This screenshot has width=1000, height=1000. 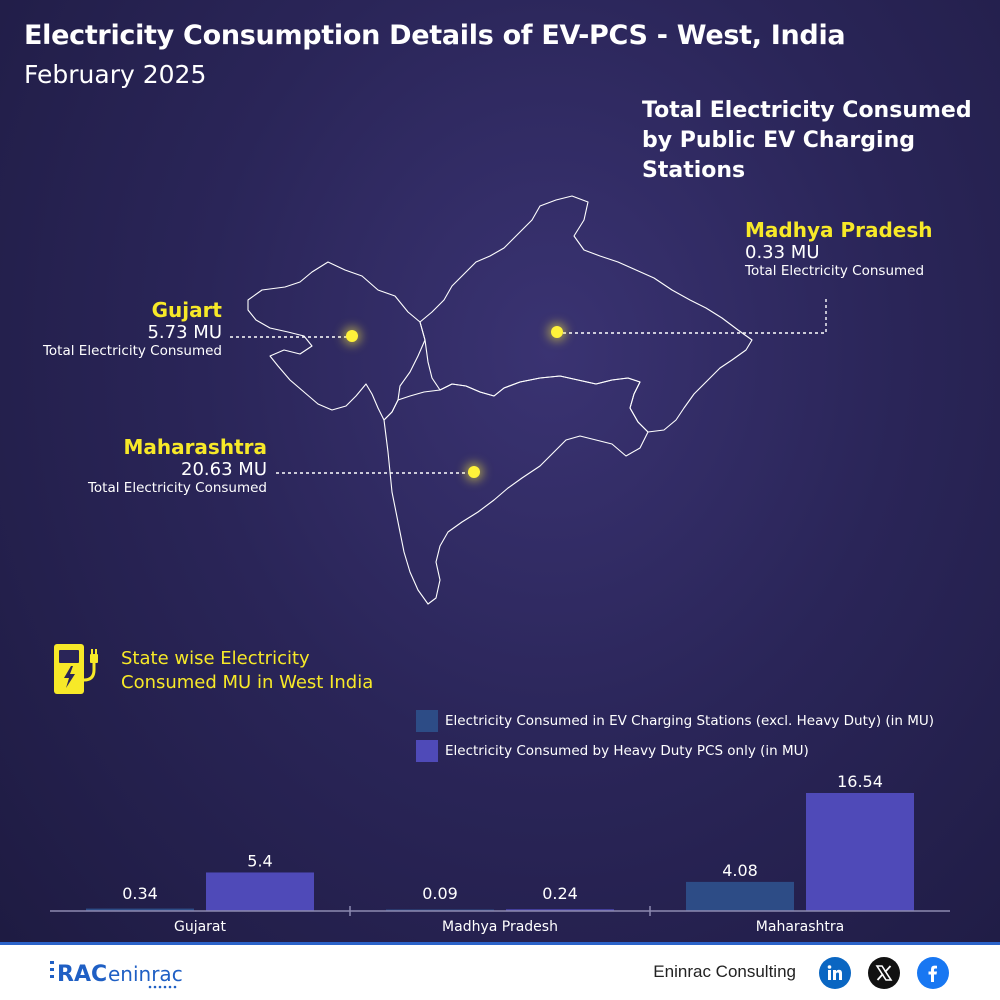 I want to click on maharashtra-outline, so click(x=516, y=490).